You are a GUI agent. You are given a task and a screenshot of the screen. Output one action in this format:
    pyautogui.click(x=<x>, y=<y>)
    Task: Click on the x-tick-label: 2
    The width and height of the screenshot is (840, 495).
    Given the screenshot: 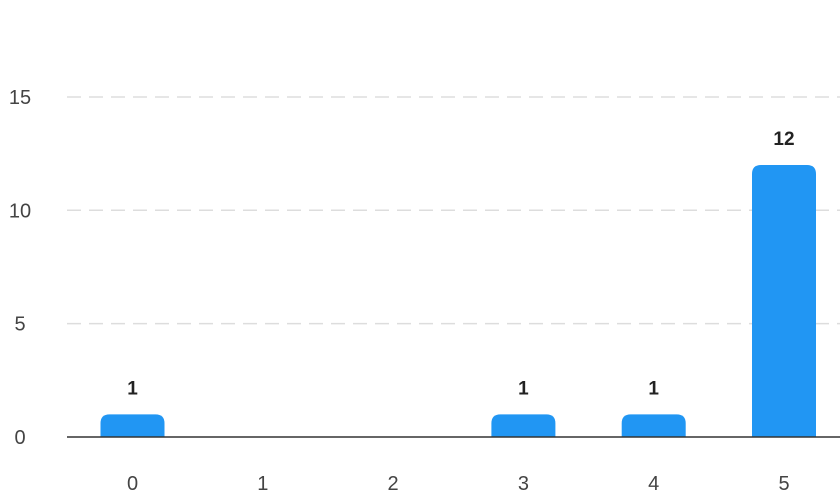 What is the action you would take?
    pyautogui.click(x=393, y=484)
    